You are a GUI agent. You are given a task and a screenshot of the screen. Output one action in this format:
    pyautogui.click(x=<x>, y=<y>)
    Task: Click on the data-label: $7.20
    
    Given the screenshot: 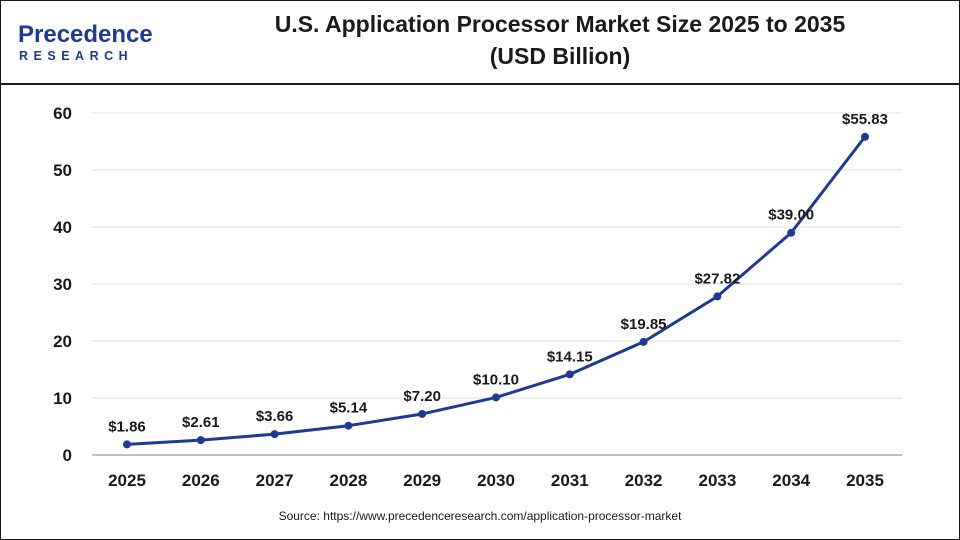 What is the action you would take?
    pyautogui.click(x=422, y=396)
    